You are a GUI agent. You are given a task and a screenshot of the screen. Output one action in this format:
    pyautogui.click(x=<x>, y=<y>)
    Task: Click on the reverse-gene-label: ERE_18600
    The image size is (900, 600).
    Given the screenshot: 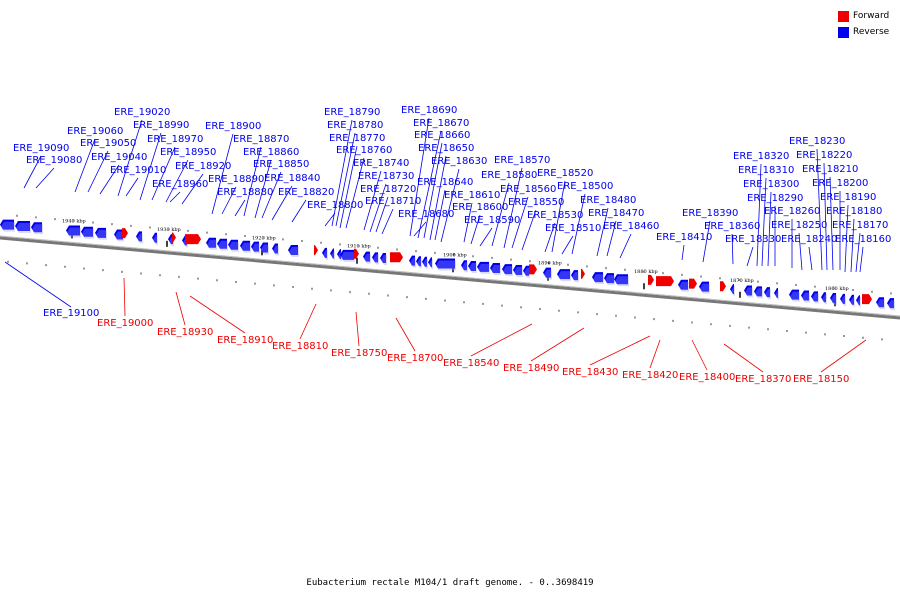 What is the action you would take?
    pyautogui.click(x=480, y=207)
    